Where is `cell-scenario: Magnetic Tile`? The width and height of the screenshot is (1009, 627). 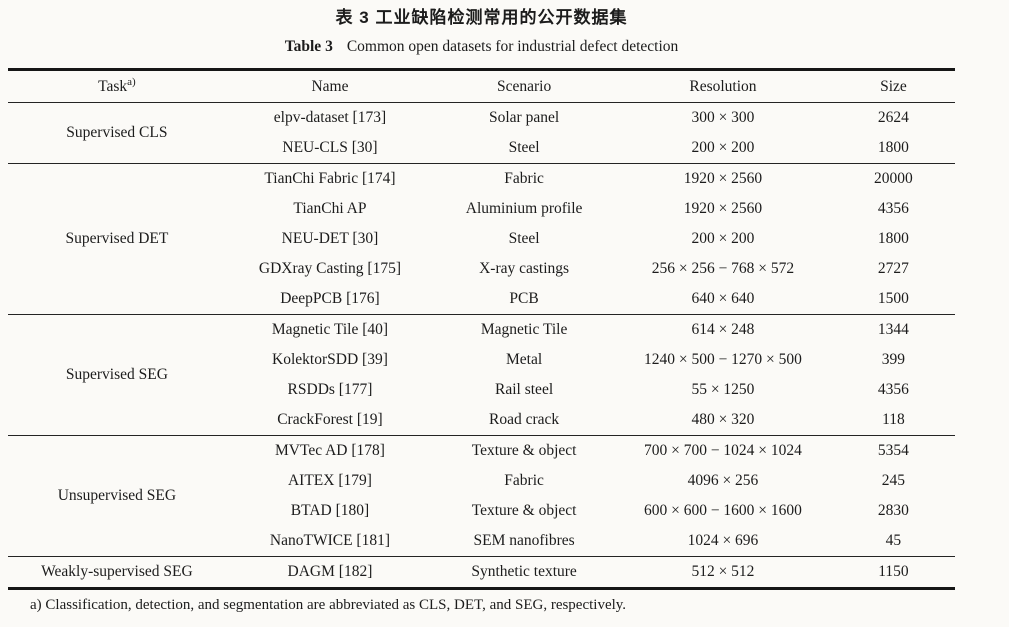
cell-scenario: Magnetic Tile is located at coordinates (524, 329).